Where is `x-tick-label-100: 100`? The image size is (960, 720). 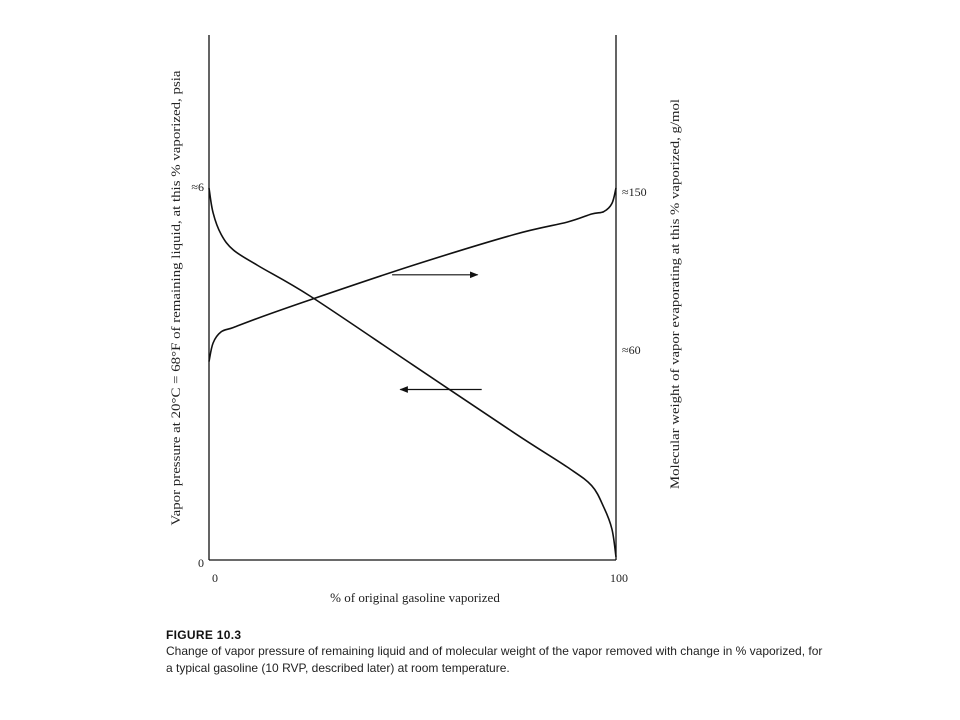 x-tick-label-100: 100 is located at coordinates (619, 578).